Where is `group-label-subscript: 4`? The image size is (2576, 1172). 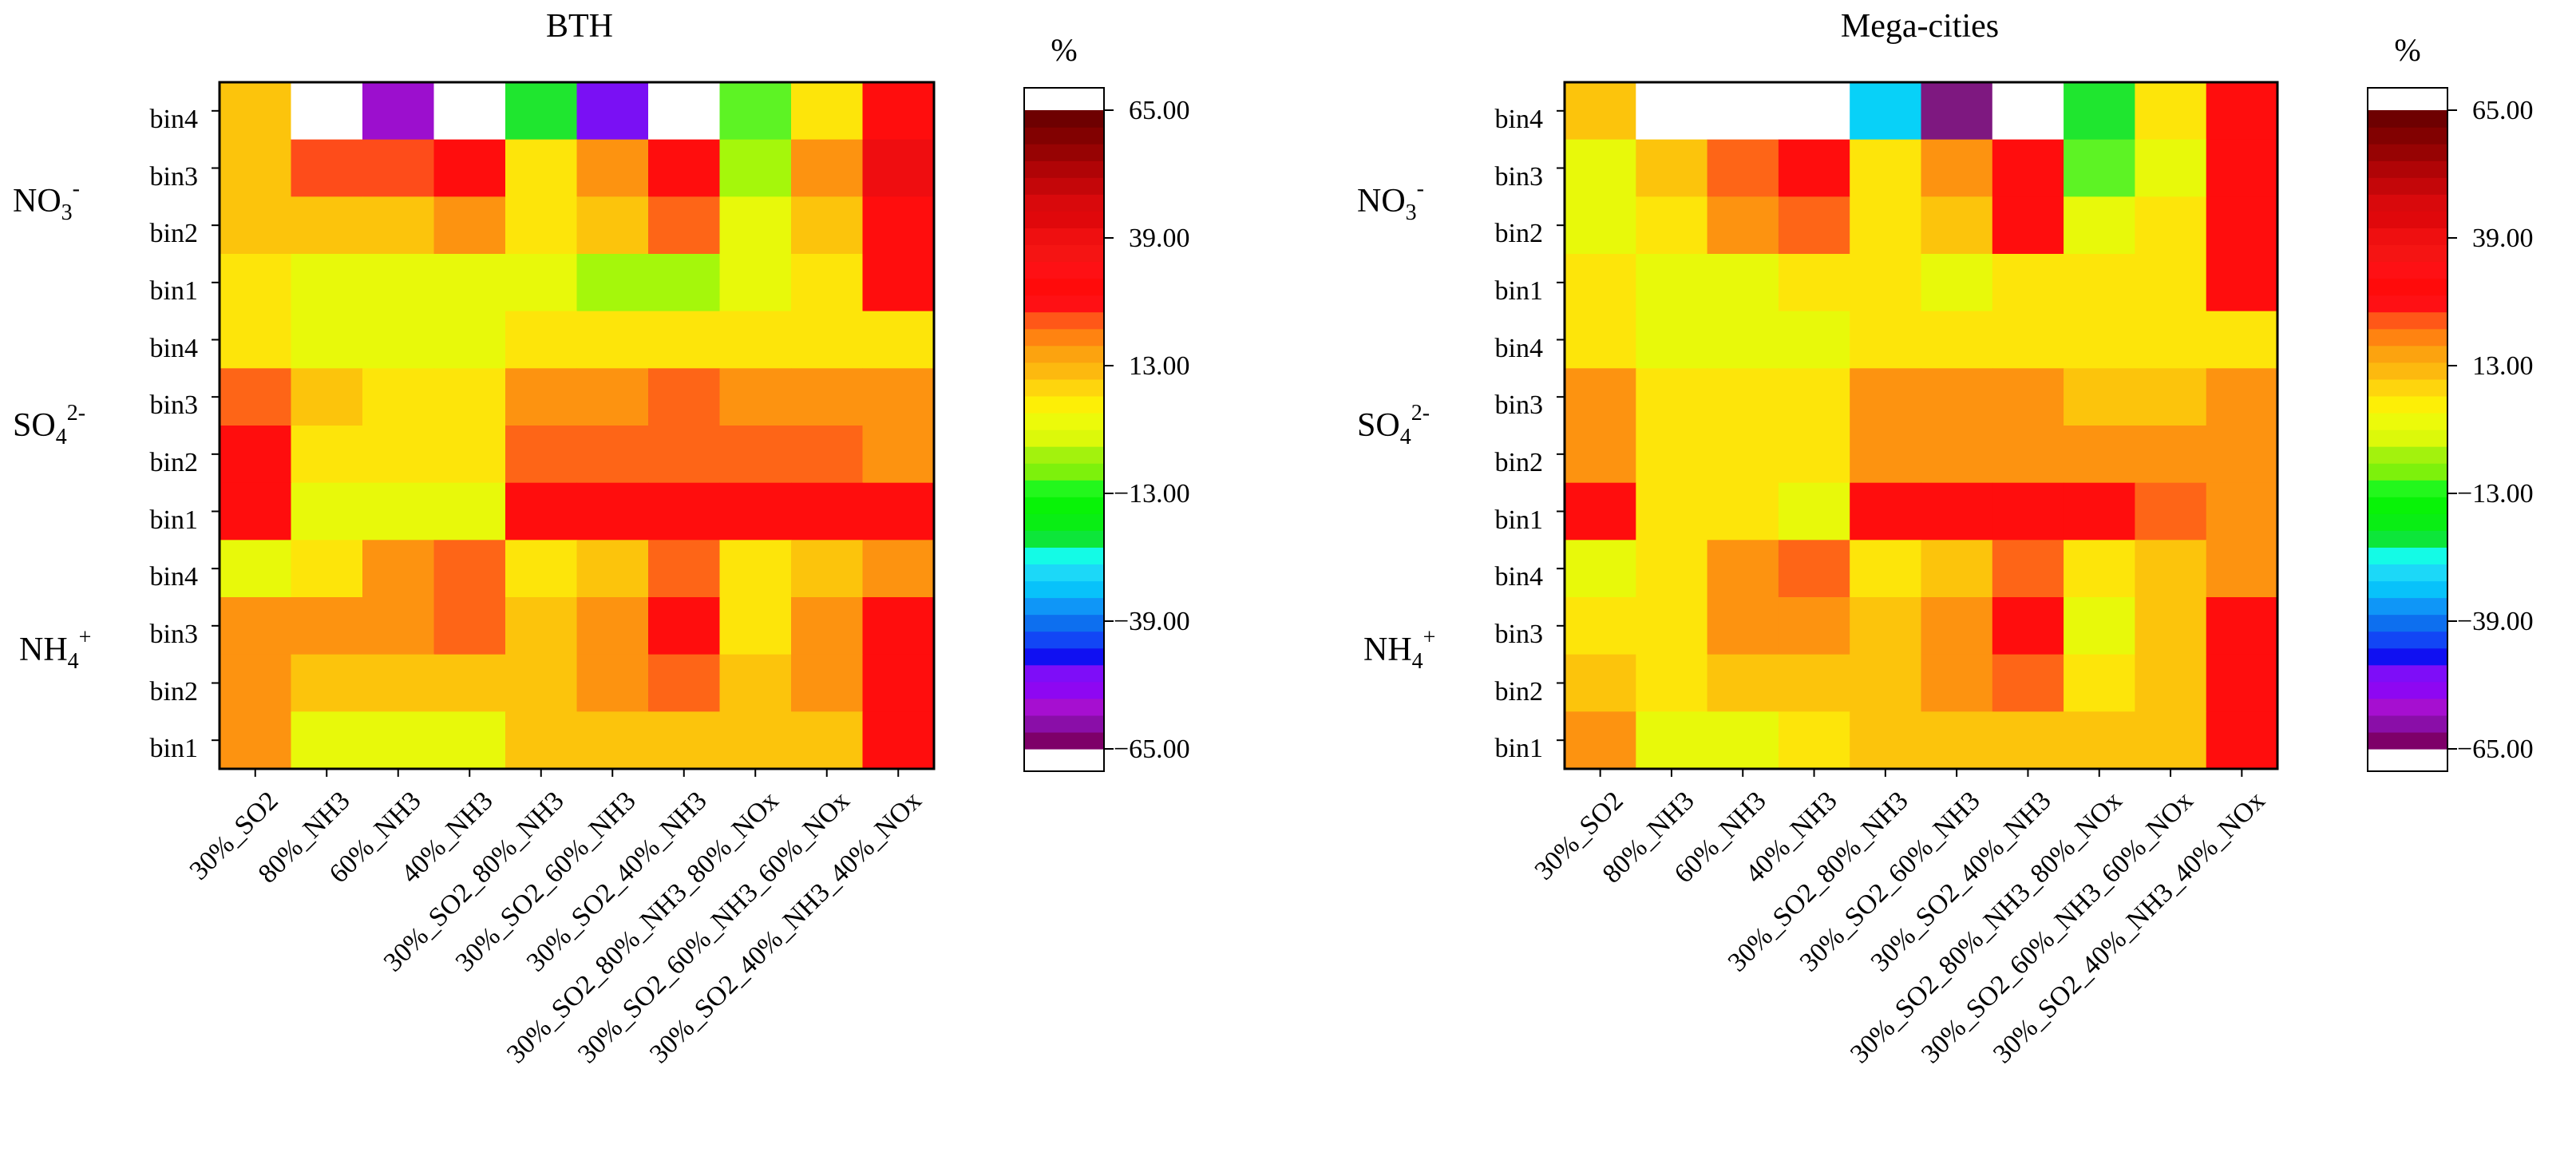 group-label-subscript: 4 is located at coordinates (1406, 437).